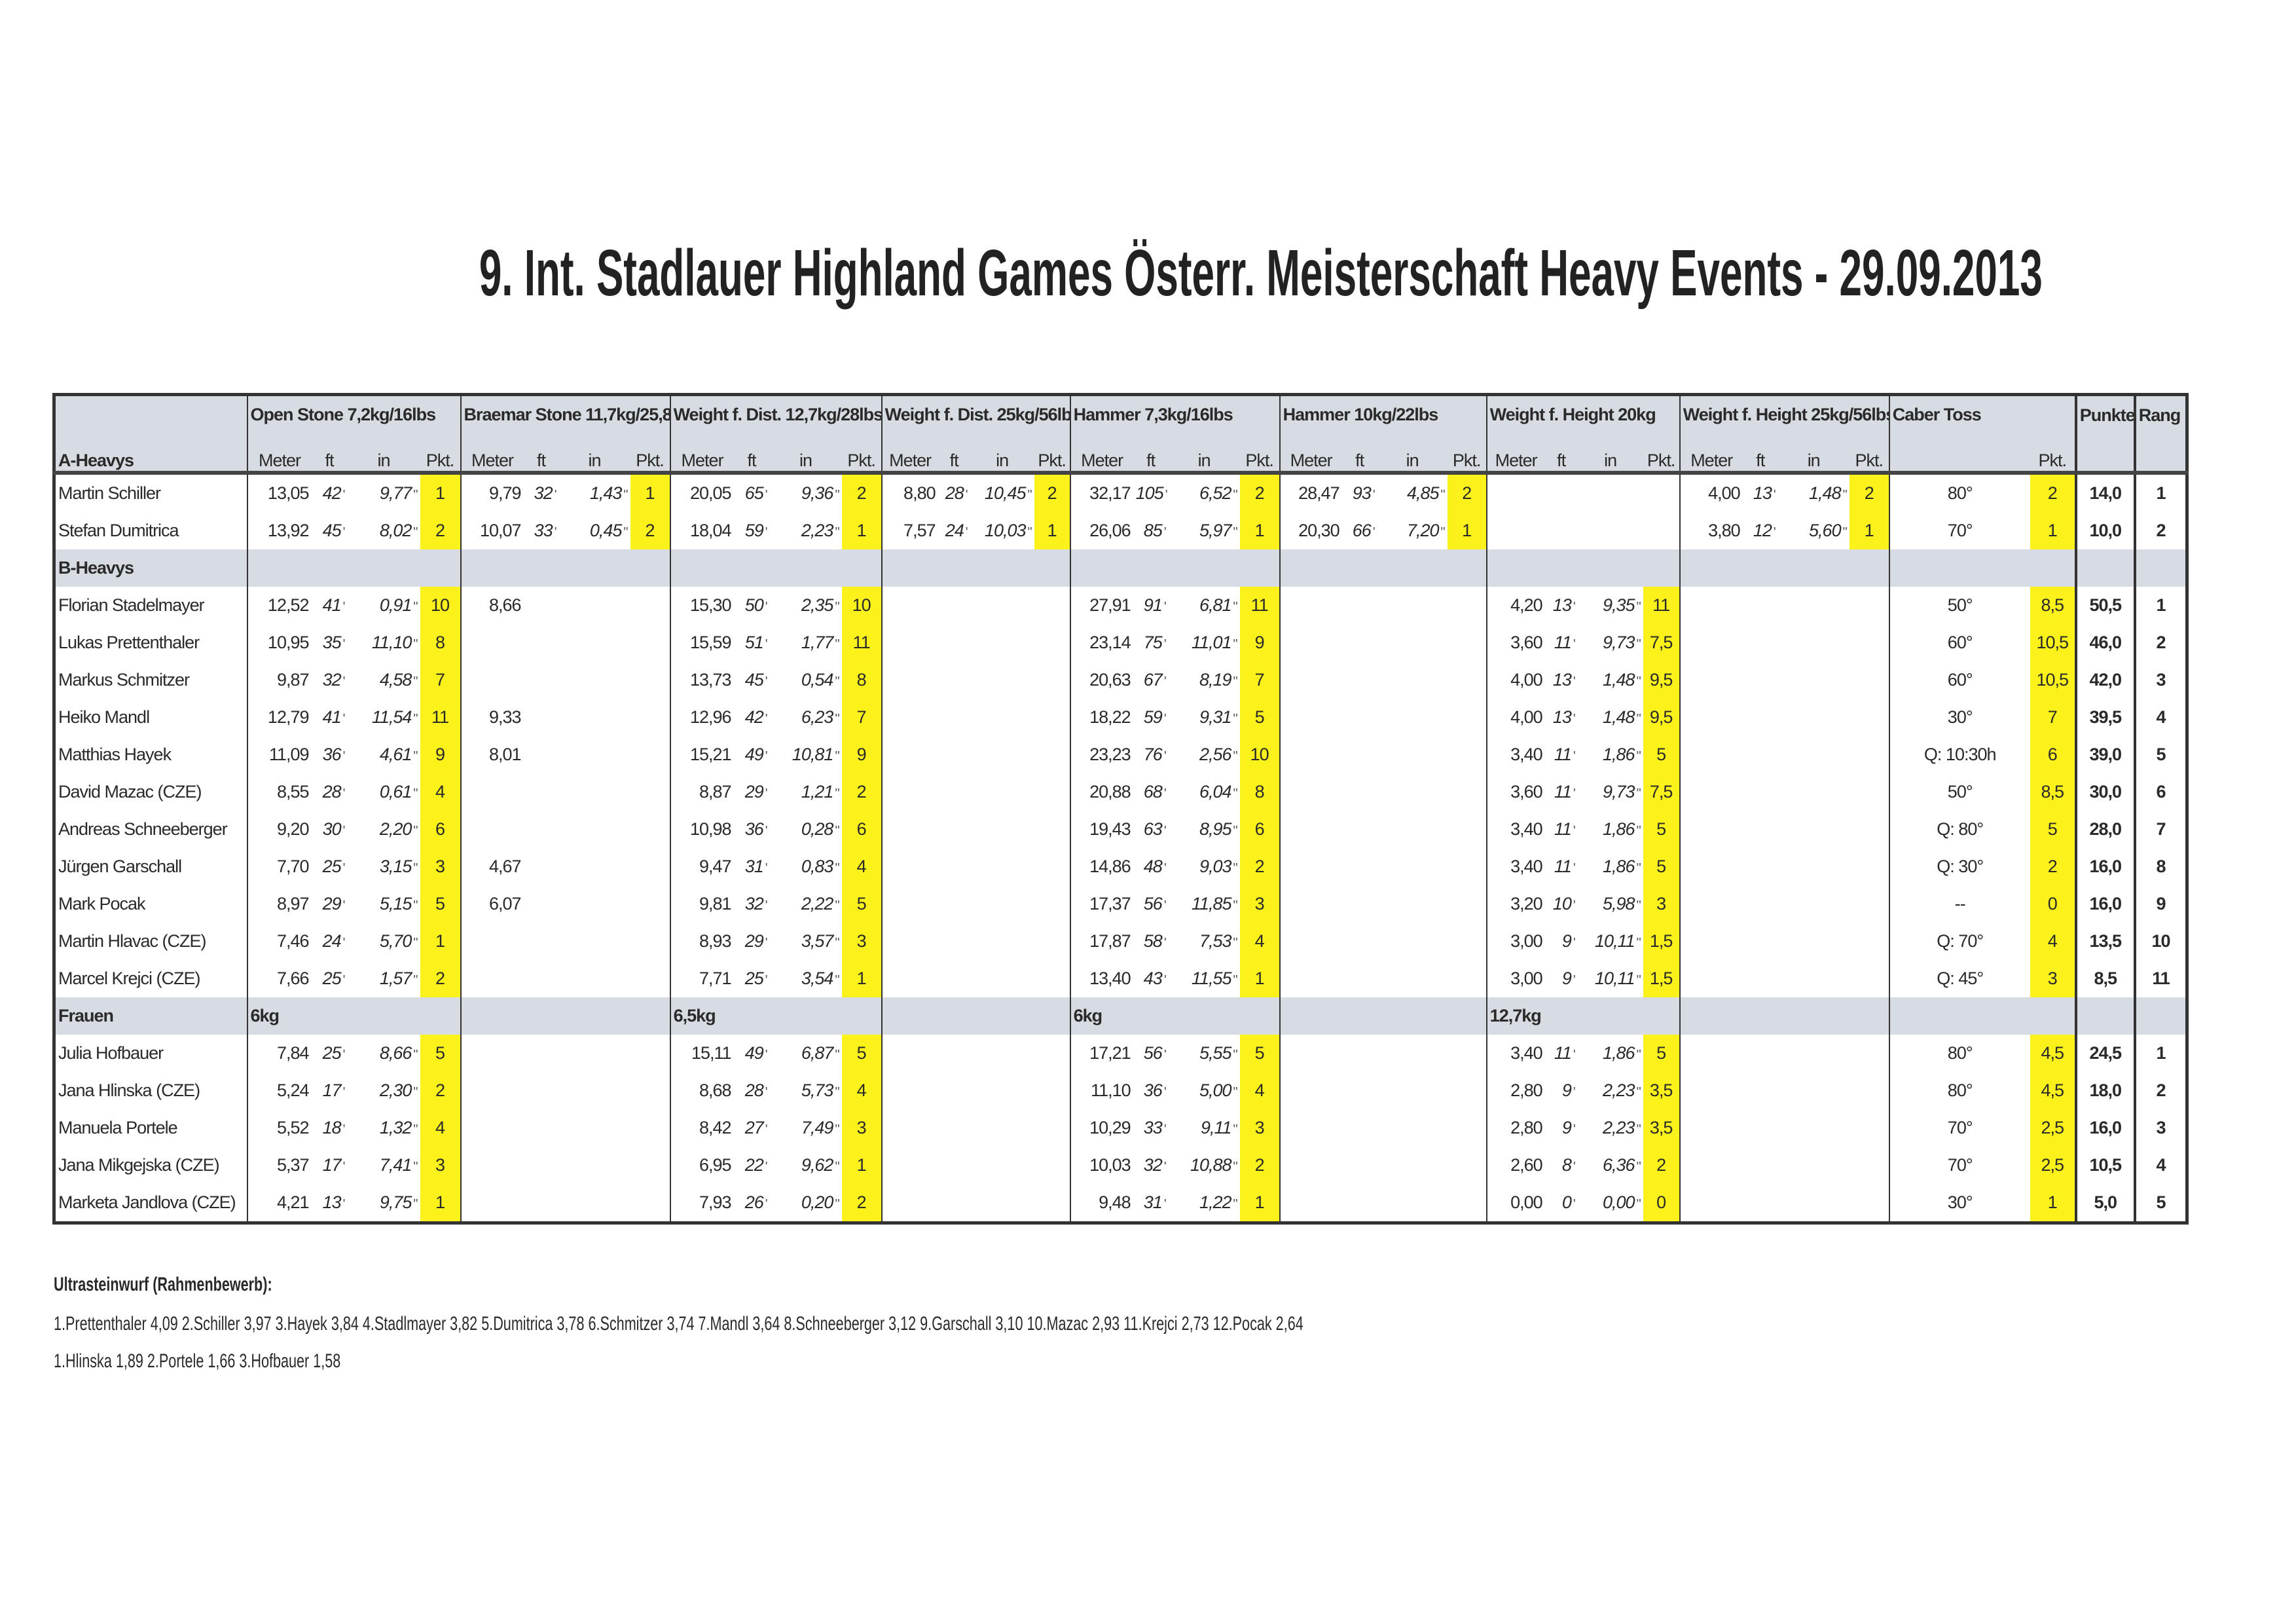 This screenshot has height=1624, width=2296. What do you see at coordinates (1618, 941) in the screenshot?
I see `result-in-wh20: 10,11 "` at bounding box center [1618, 941].